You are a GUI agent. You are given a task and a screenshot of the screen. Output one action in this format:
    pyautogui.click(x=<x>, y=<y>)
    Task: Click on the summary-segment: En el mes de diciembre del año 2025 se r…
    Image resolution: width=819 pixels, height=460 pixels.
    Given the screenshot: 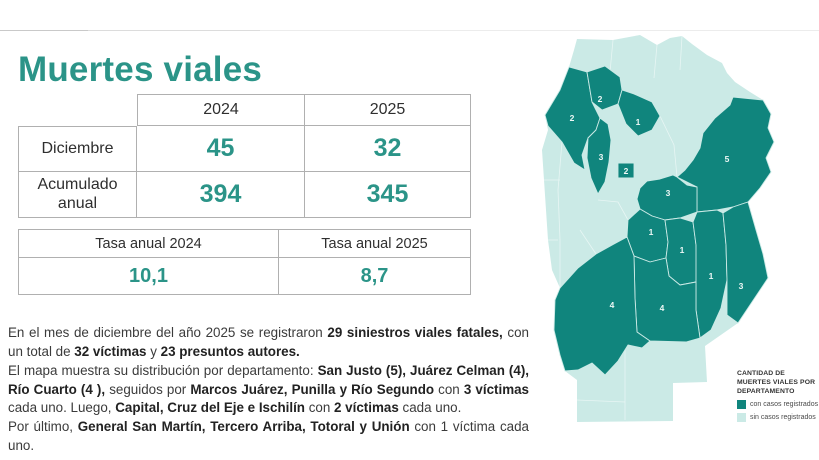 What is the action you would take?
    pyautogui.click(x=168, y=333)
    